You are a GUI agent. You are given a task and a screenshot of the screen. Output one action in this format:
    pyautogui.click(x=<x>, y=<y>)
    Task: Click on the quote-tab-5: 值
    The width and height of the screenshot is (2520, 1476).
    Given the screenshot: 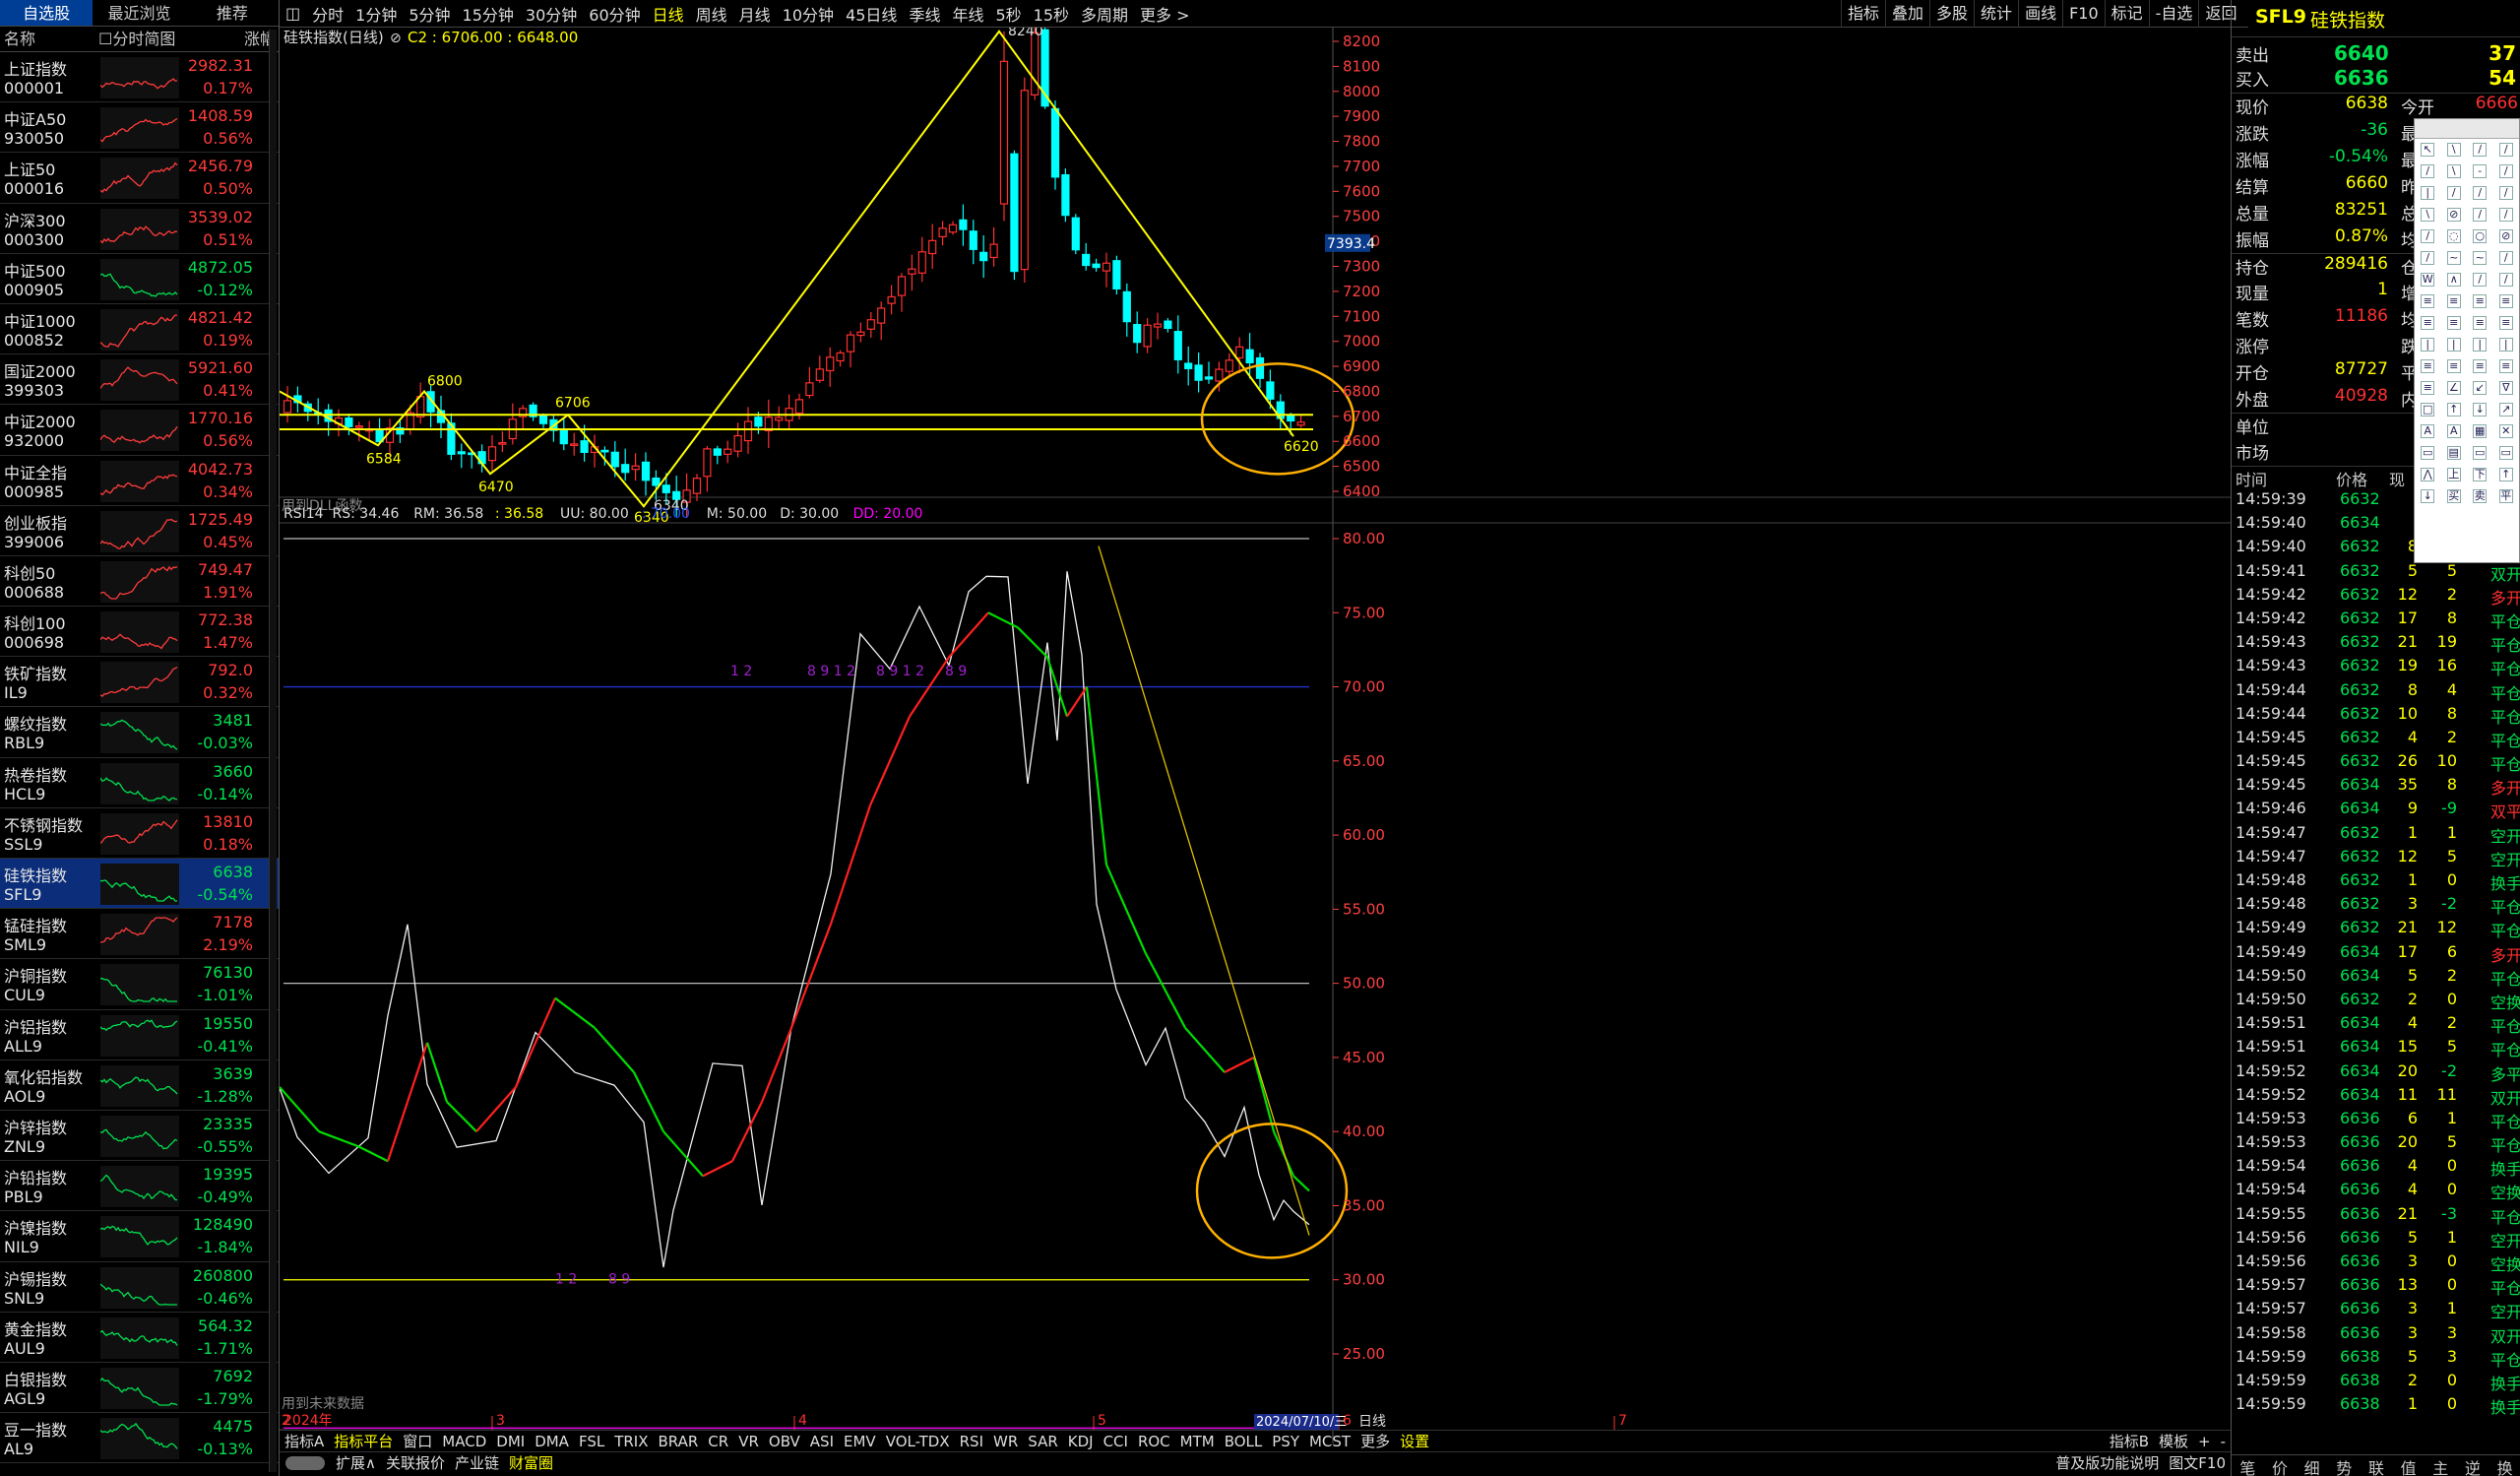 What is the action you would take?
    pyautogui.click(x=2408, y=1467)
    